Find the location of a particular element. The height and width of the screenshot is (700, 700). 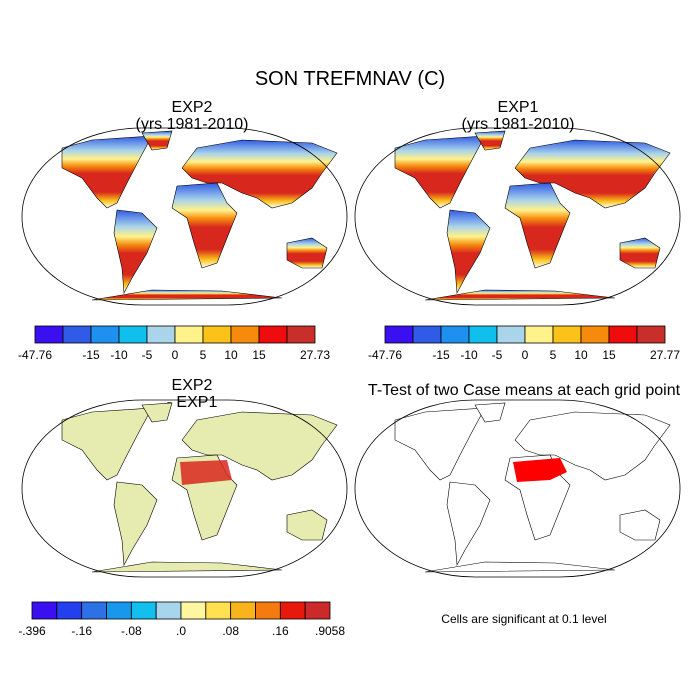

colorbar-label: .9058 is located at coordinates (330, 631).